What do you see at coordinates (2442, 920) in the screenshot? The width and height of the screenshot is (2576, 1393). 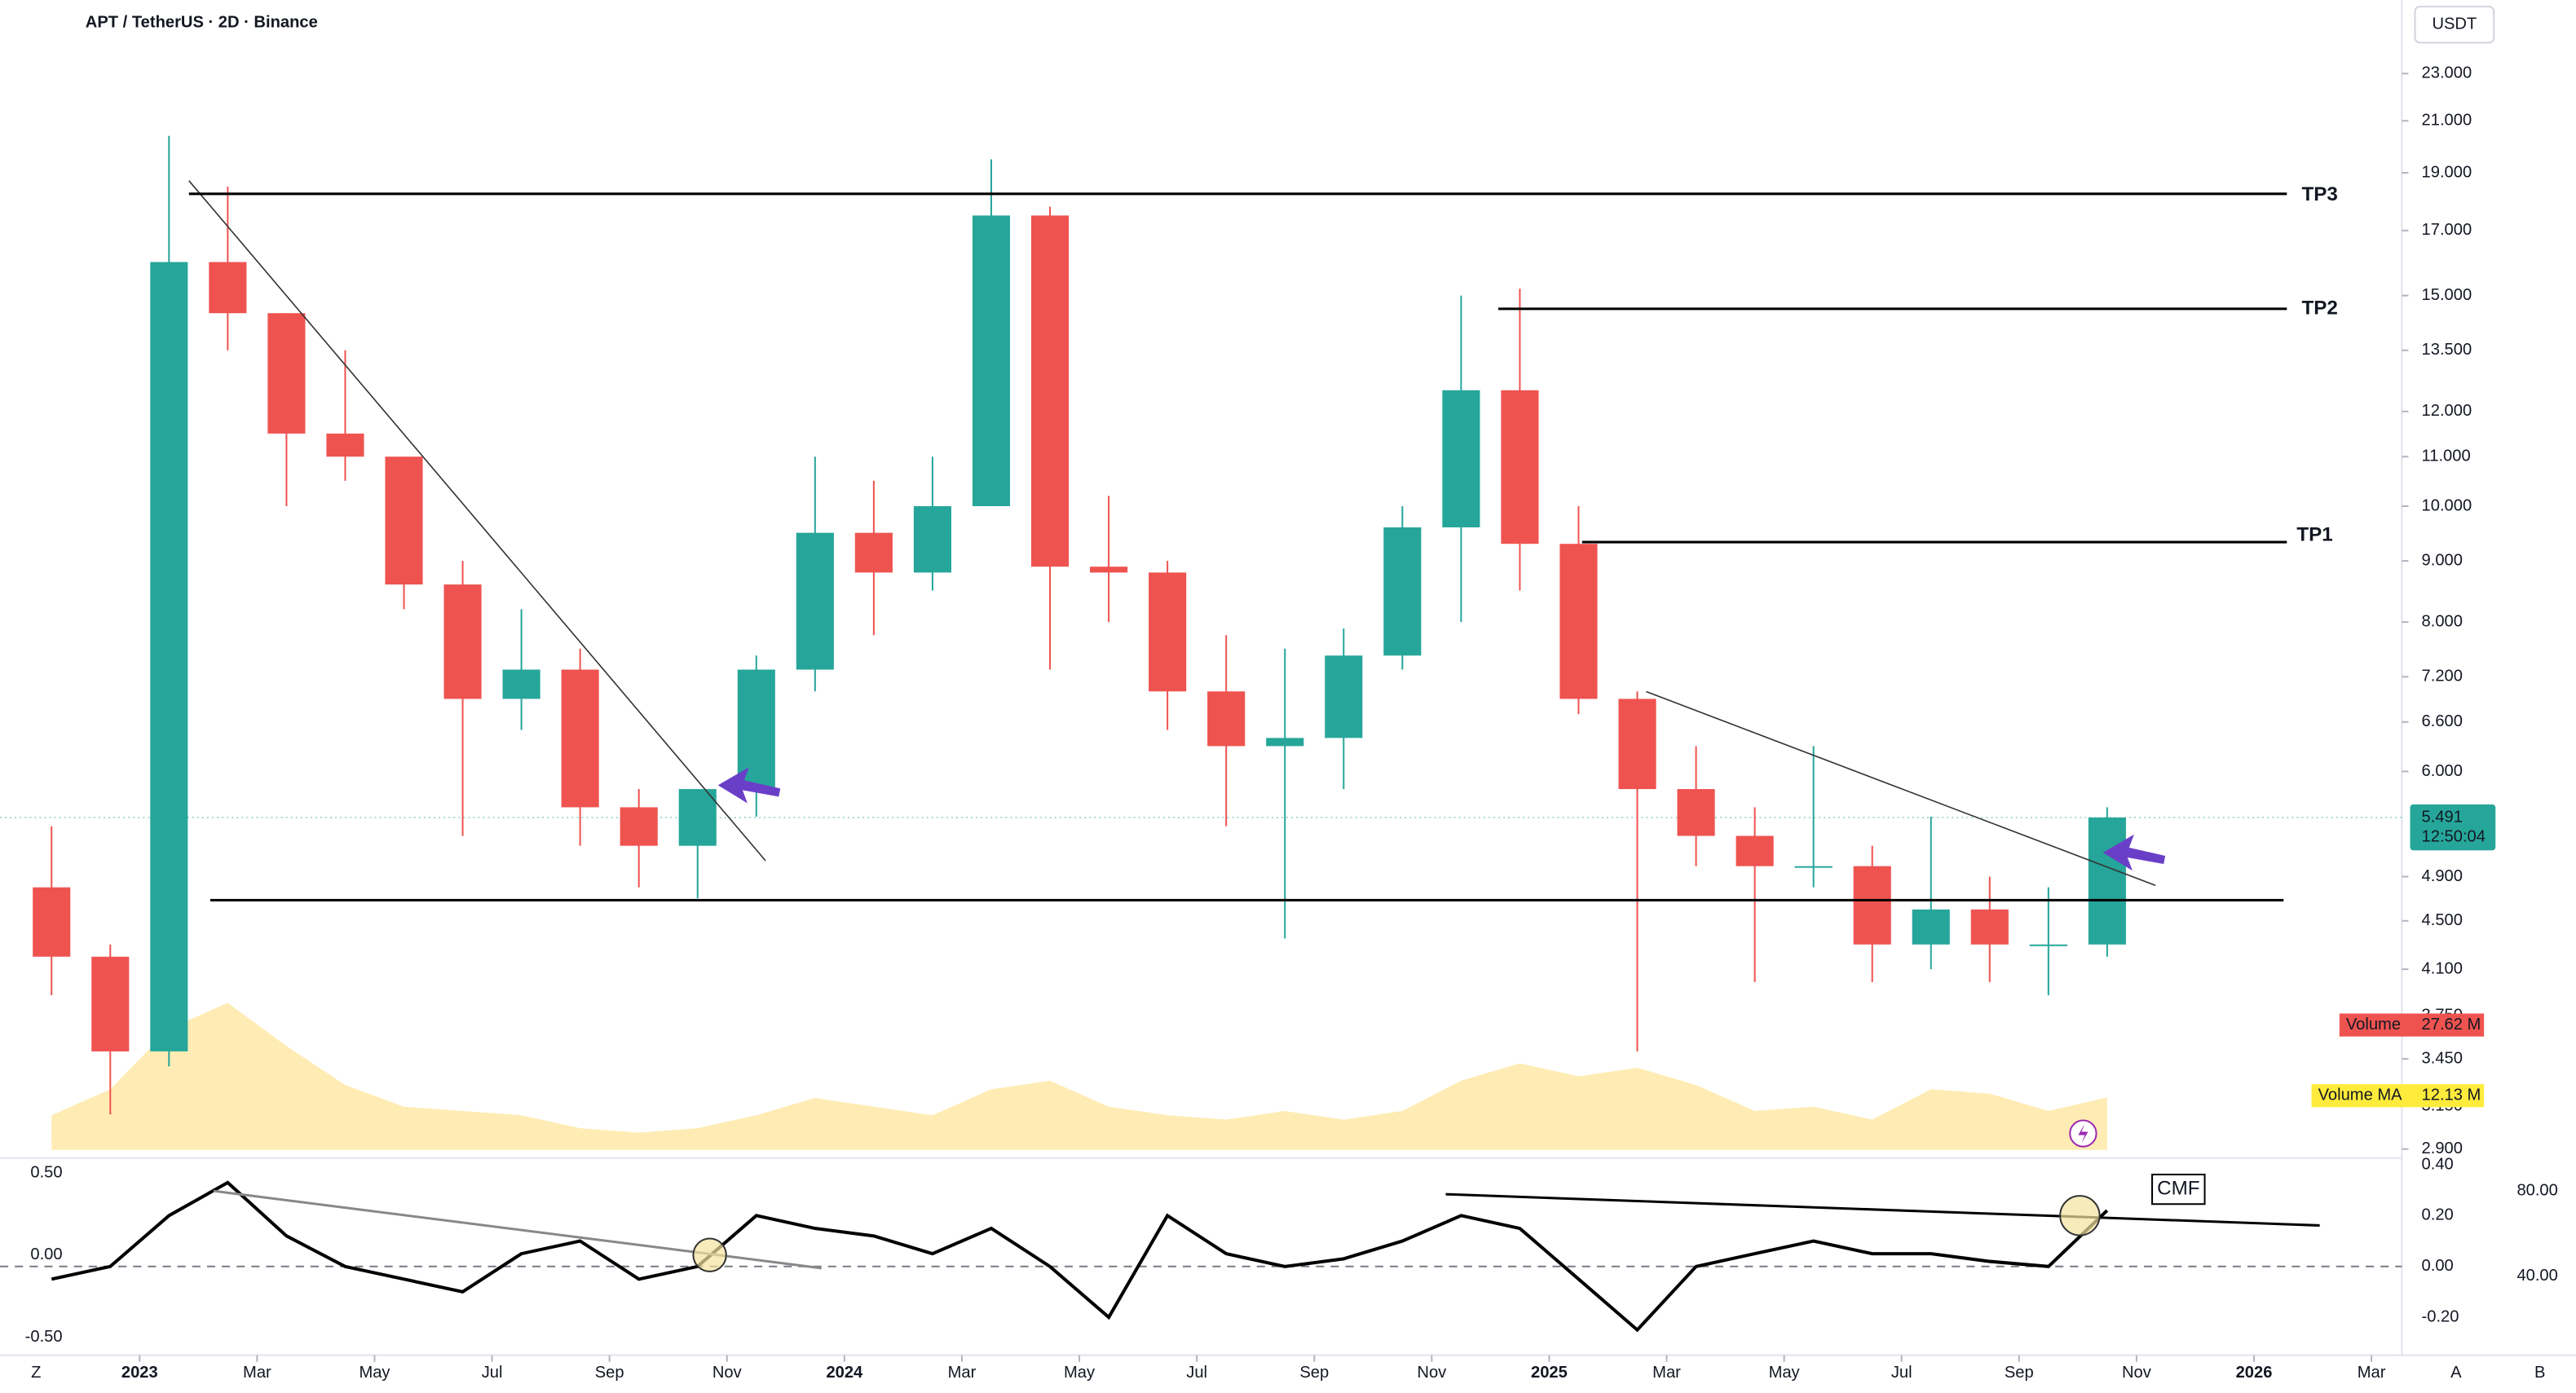 I see `y-tick-label: 4.500` at bounding box center [2442, 920].